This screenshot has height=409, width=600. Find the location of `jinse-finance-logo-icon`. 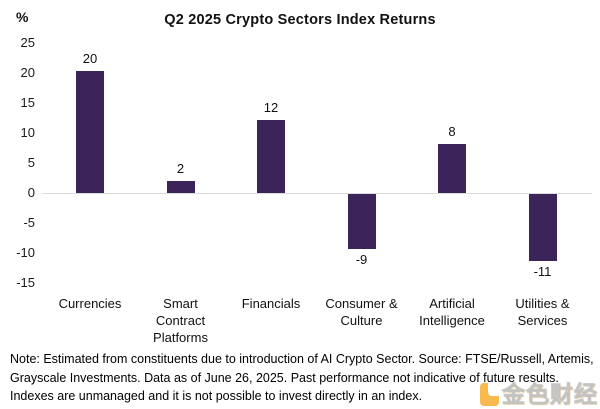

jinse-finance-logo-icon is located at coordinates (489, 394).